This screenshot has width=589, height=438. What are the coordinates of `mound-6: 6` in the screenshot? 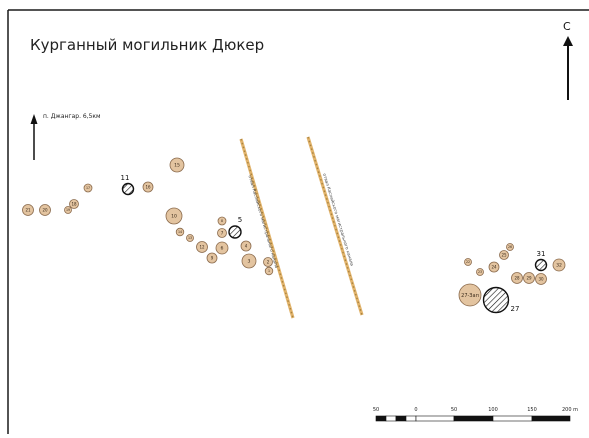 It's located at (222, 248).